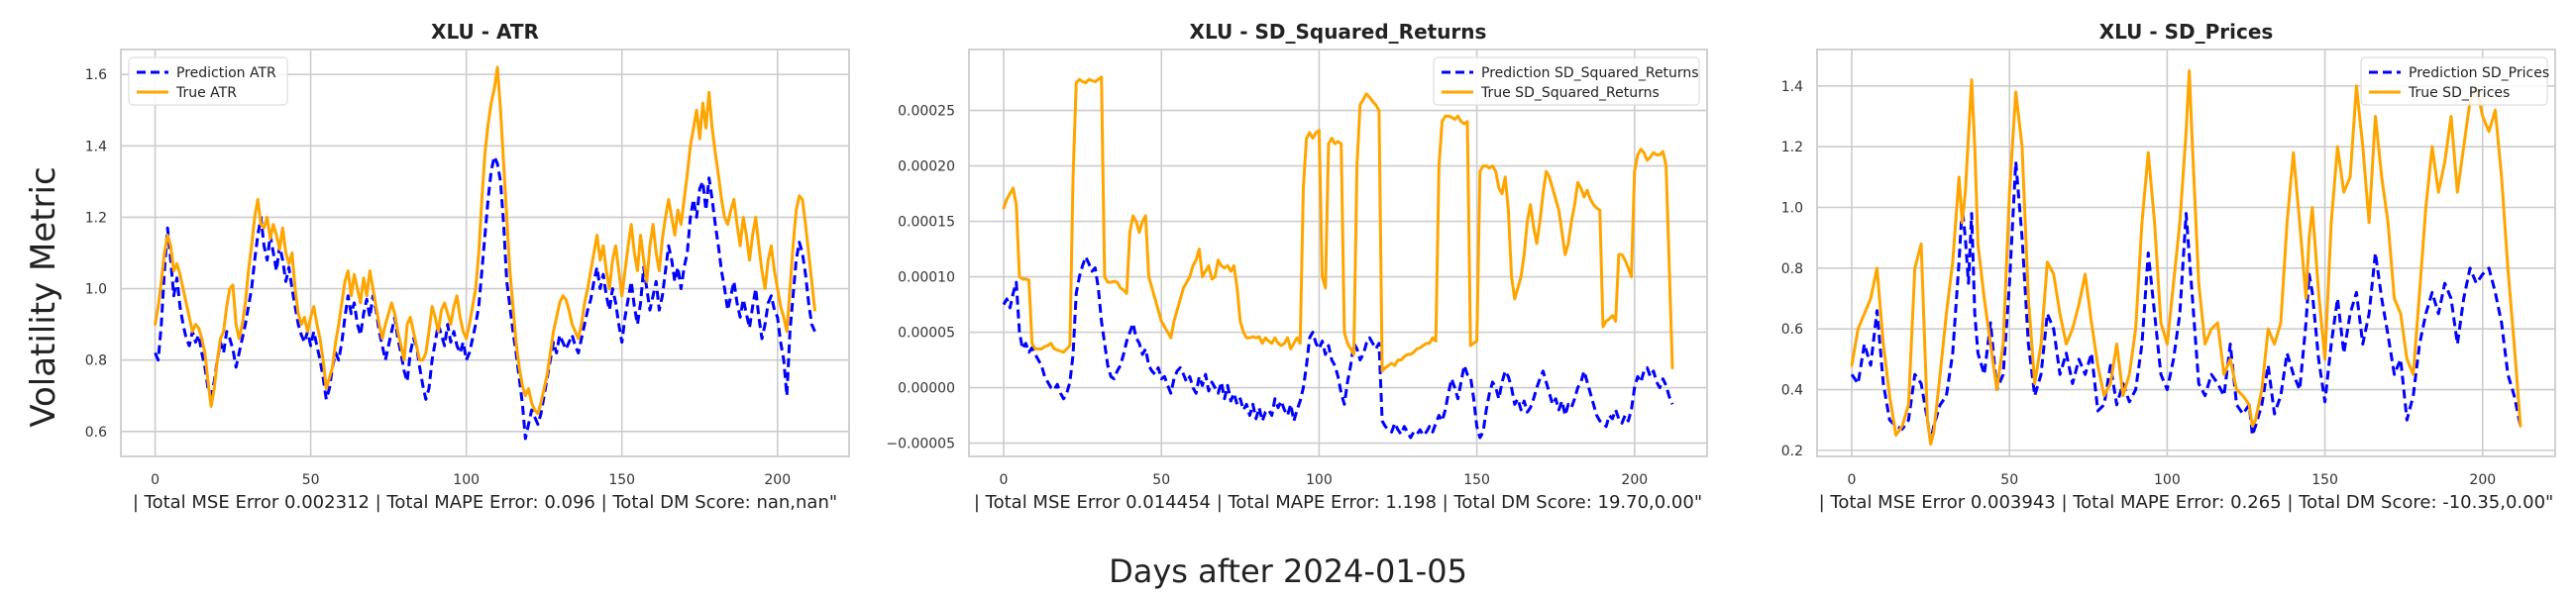  Describe the element at coordinates (1792, 391) in the screenshot. I see `y-tick-label: 0.4` at that location.